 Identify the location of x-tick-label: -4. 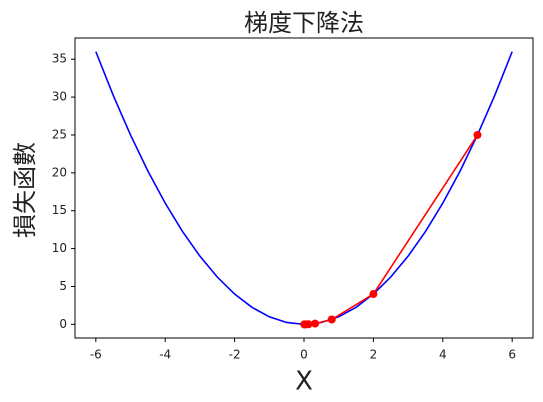
(165, 355).